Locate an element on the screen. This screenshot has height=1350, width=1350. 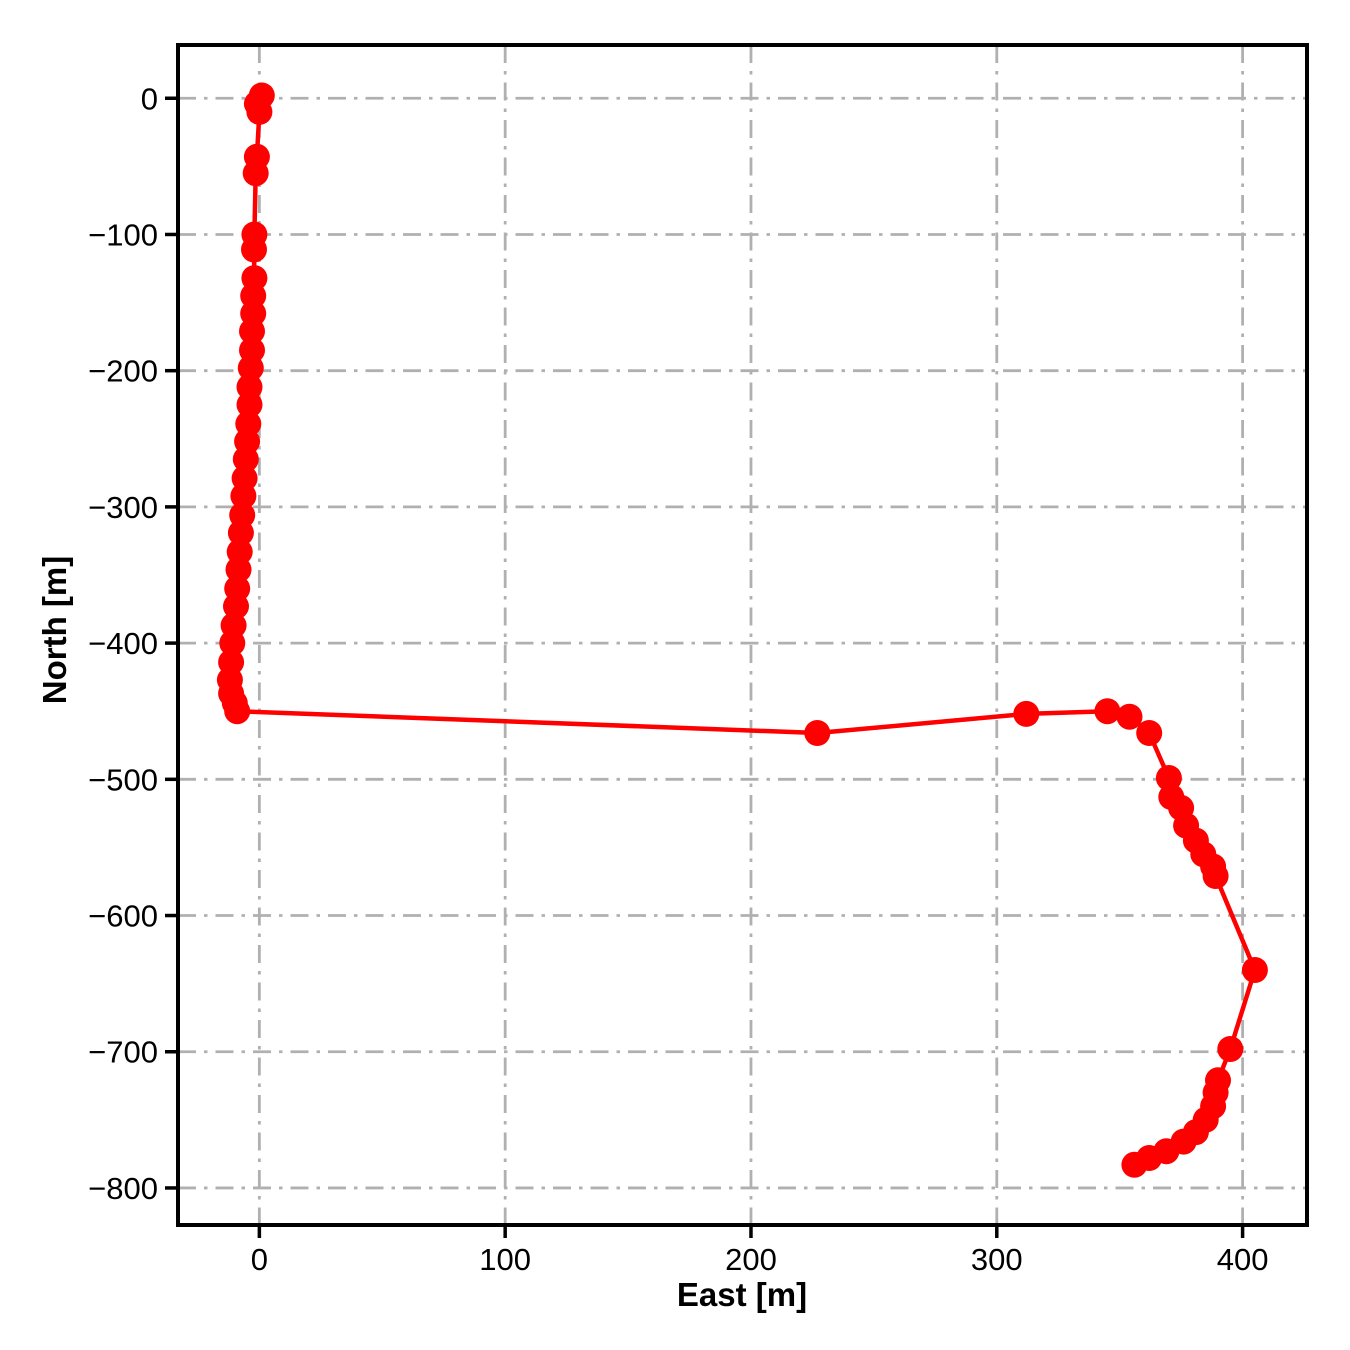
y-tick-label: −500 is located at coordinates (123, 779).